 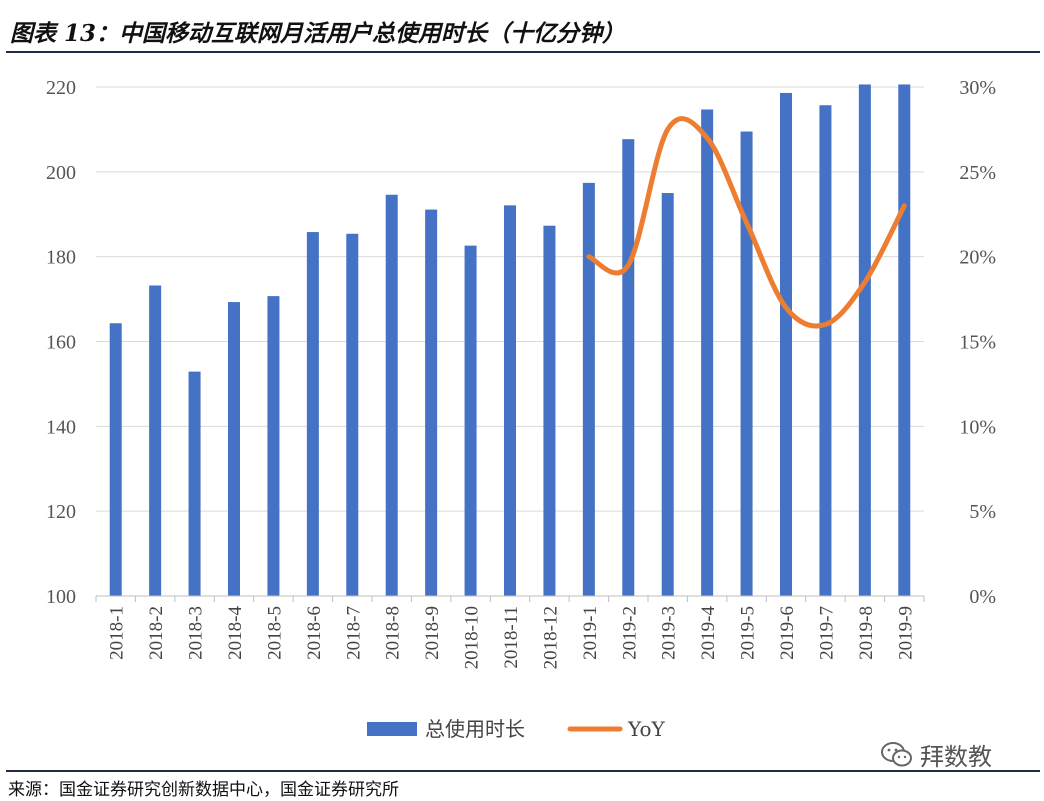 What do you see at coordinates (203, 790) in the screenshot?
I see `source-note: 来源：国金证券研究创新数据中心，国金证券研究所` at bounding box center [203, 790].